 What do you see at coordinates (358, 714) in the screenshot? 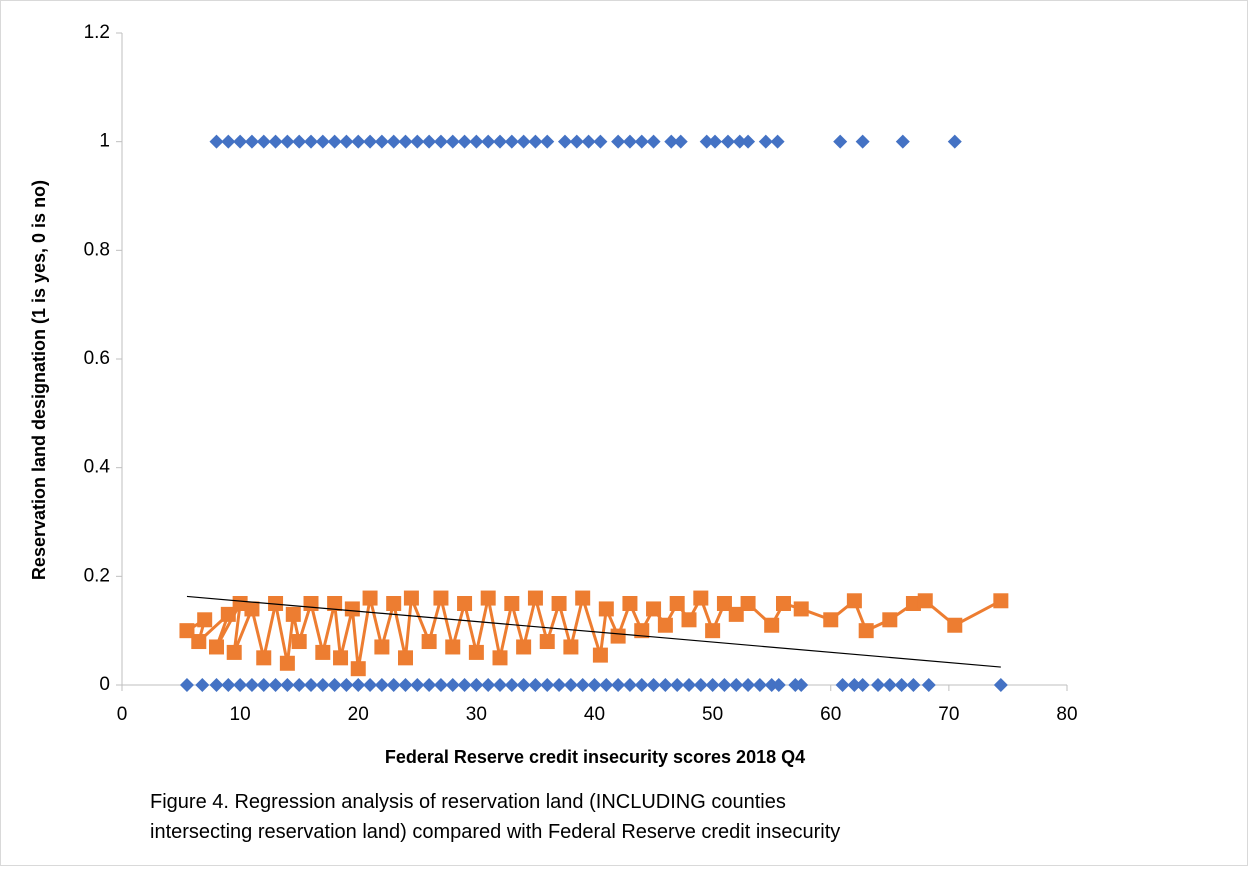
I see `x-tick-label: 20` at bounding box center [358, 714].